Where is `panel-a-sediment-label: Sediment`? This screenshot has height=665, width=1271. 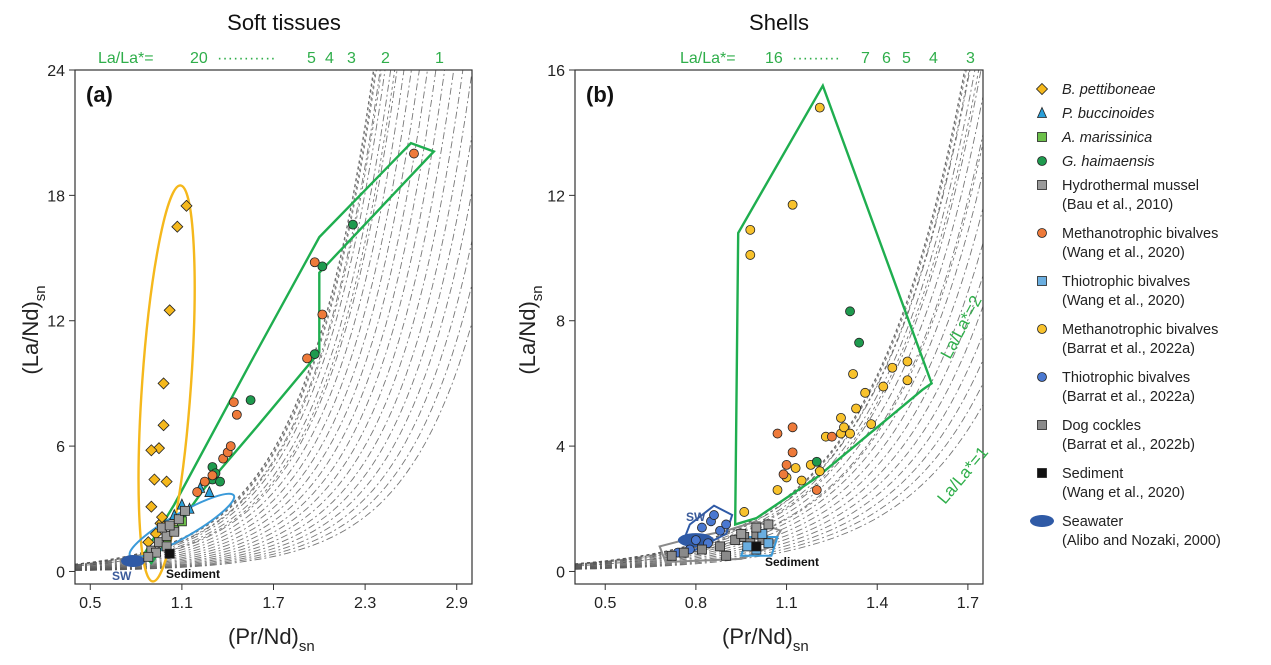 panel-a-sediment-label: Sediment is located at coordinates (193, 574).